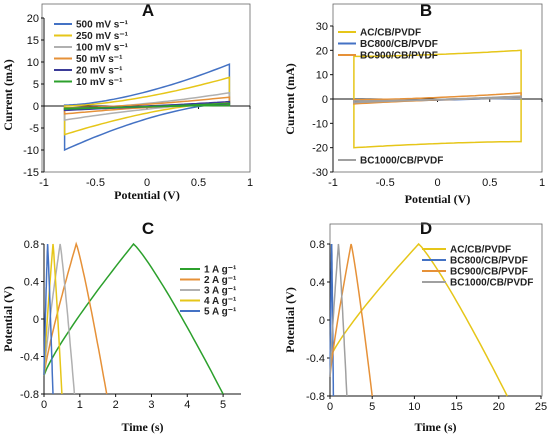  Describe the element at coordinates (499, 407) in the screenshot. I see `x-tick-label: 20` at that location.